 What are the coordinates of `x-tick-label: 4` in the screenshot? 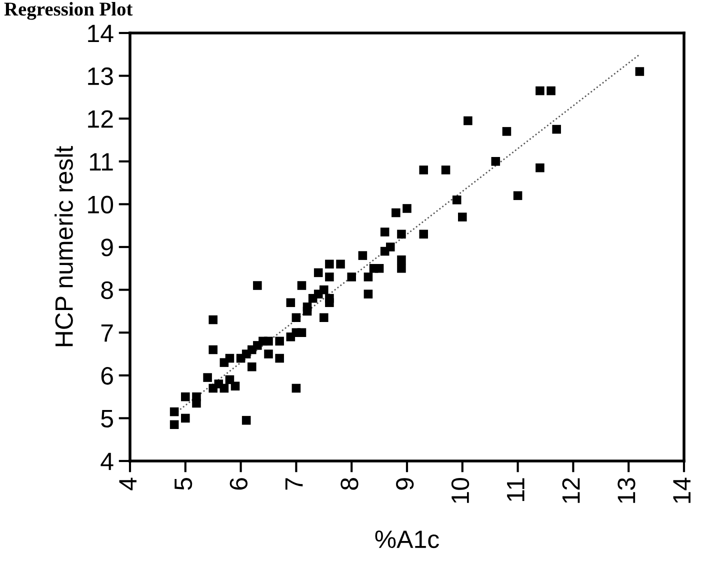 It's located at (127, 484).